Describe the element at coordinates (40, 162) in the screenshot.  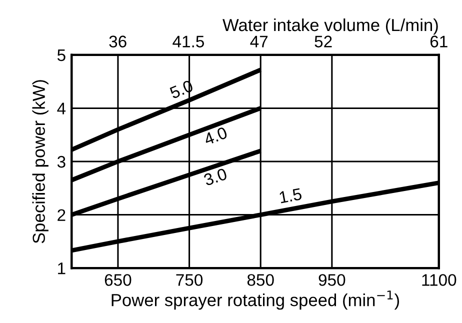
I see `y-axis-title: Specified power (kW)` at that location.